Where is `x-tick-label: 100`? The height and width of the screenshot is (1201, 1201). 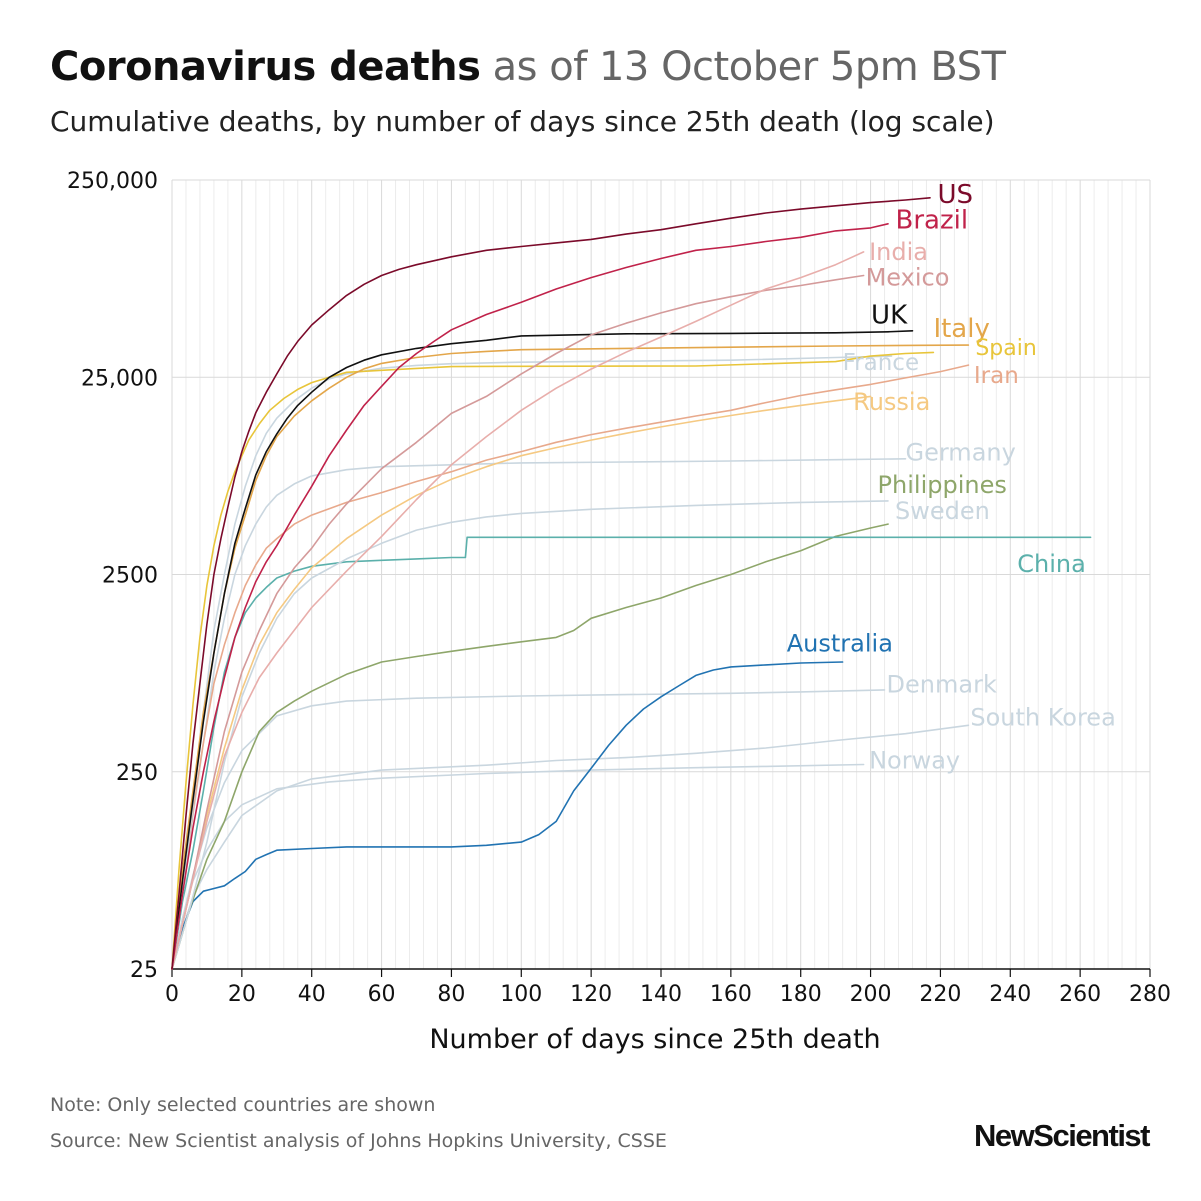 x-tick-label: 100 is located at coordinates (521, 994).